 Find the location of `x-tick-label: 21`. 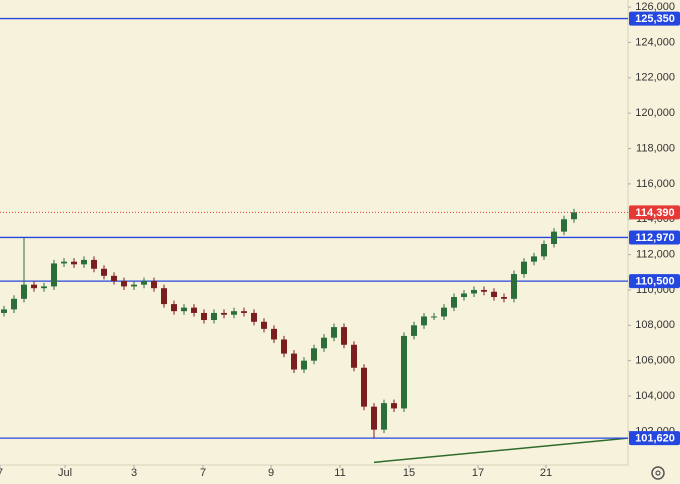

x-tick-label: 21 is located at coordinates (546, 473).